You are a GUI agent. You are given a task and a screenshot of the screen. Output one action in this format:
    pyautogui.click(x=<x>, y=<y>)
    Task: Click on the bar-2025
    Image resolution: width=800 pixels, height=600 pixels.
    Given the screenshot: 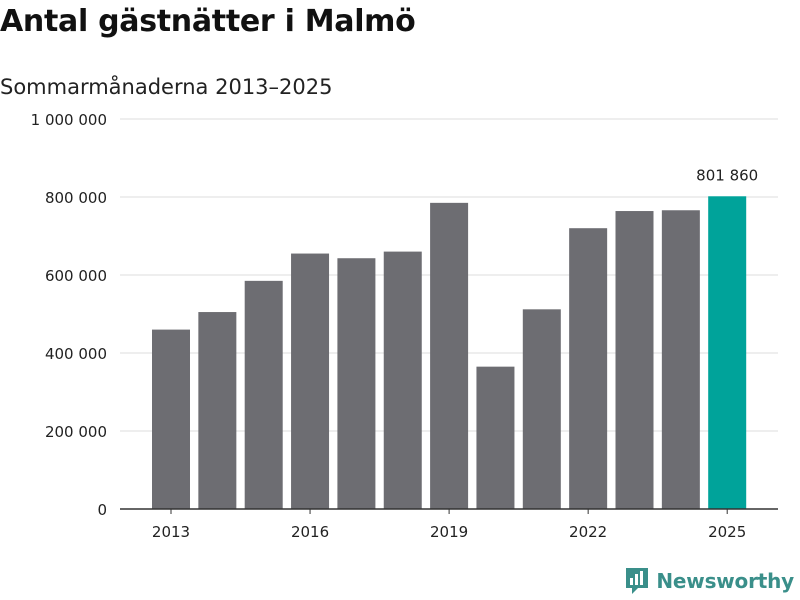 What is the action you would take?
    pyautogui.click(x=727, y=352)
    